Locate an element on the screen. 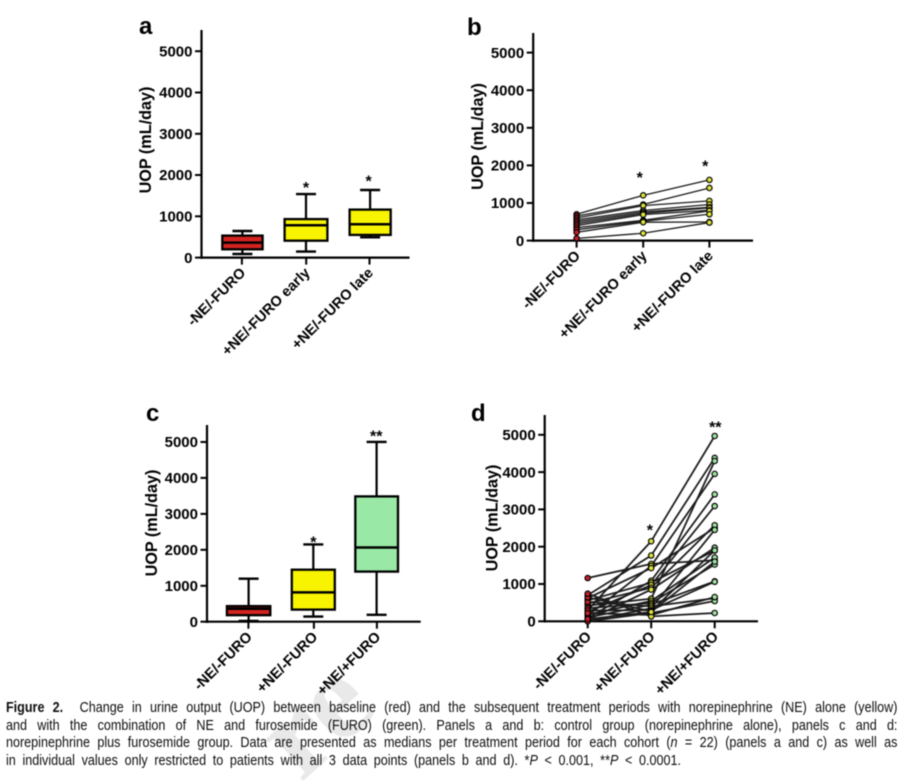  svg-text: b is located at coordinates (474, 27).